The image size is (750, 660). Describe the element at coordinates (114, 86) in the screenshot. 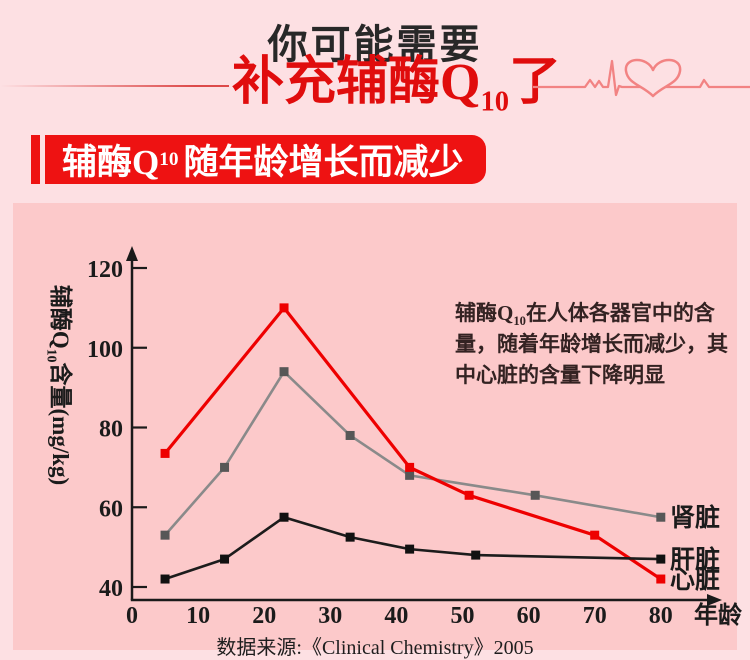

I see `decorative-line-left` at that location.